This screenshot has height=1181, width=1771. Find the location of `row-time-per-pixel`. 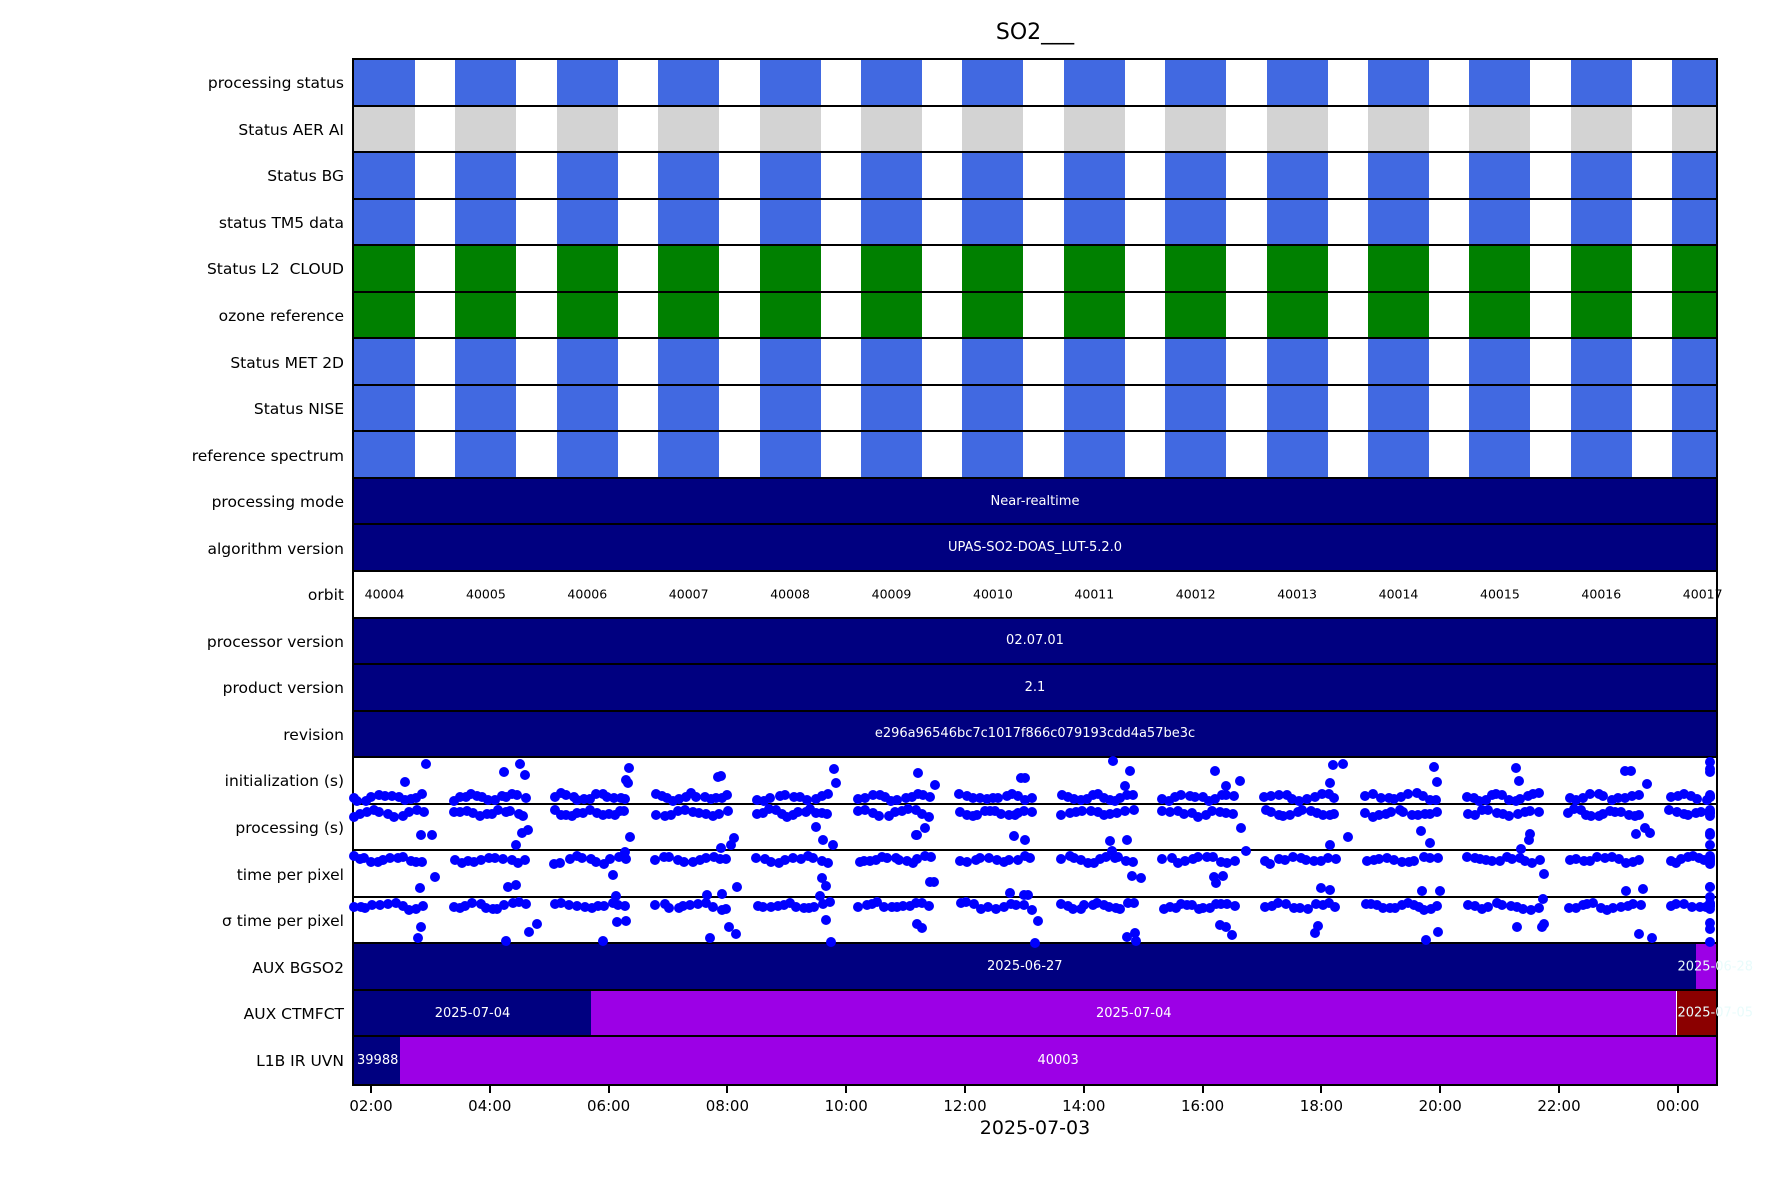

row-time-per-pixel is located at coordinates (1035, 874).